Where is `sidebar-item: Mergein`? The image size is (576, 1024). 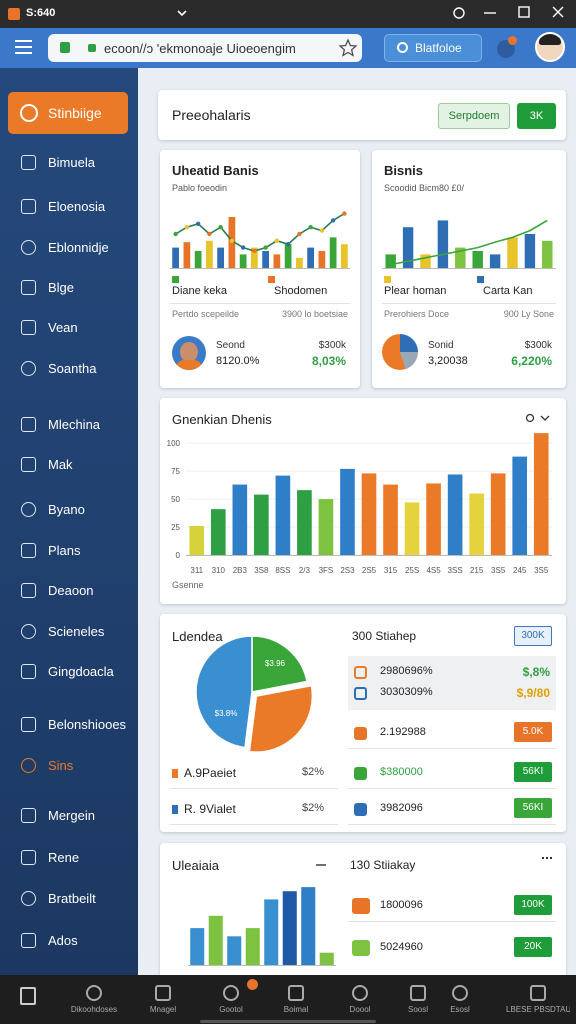
sidebar-item: Mergein is located at coordinates (69, 816).